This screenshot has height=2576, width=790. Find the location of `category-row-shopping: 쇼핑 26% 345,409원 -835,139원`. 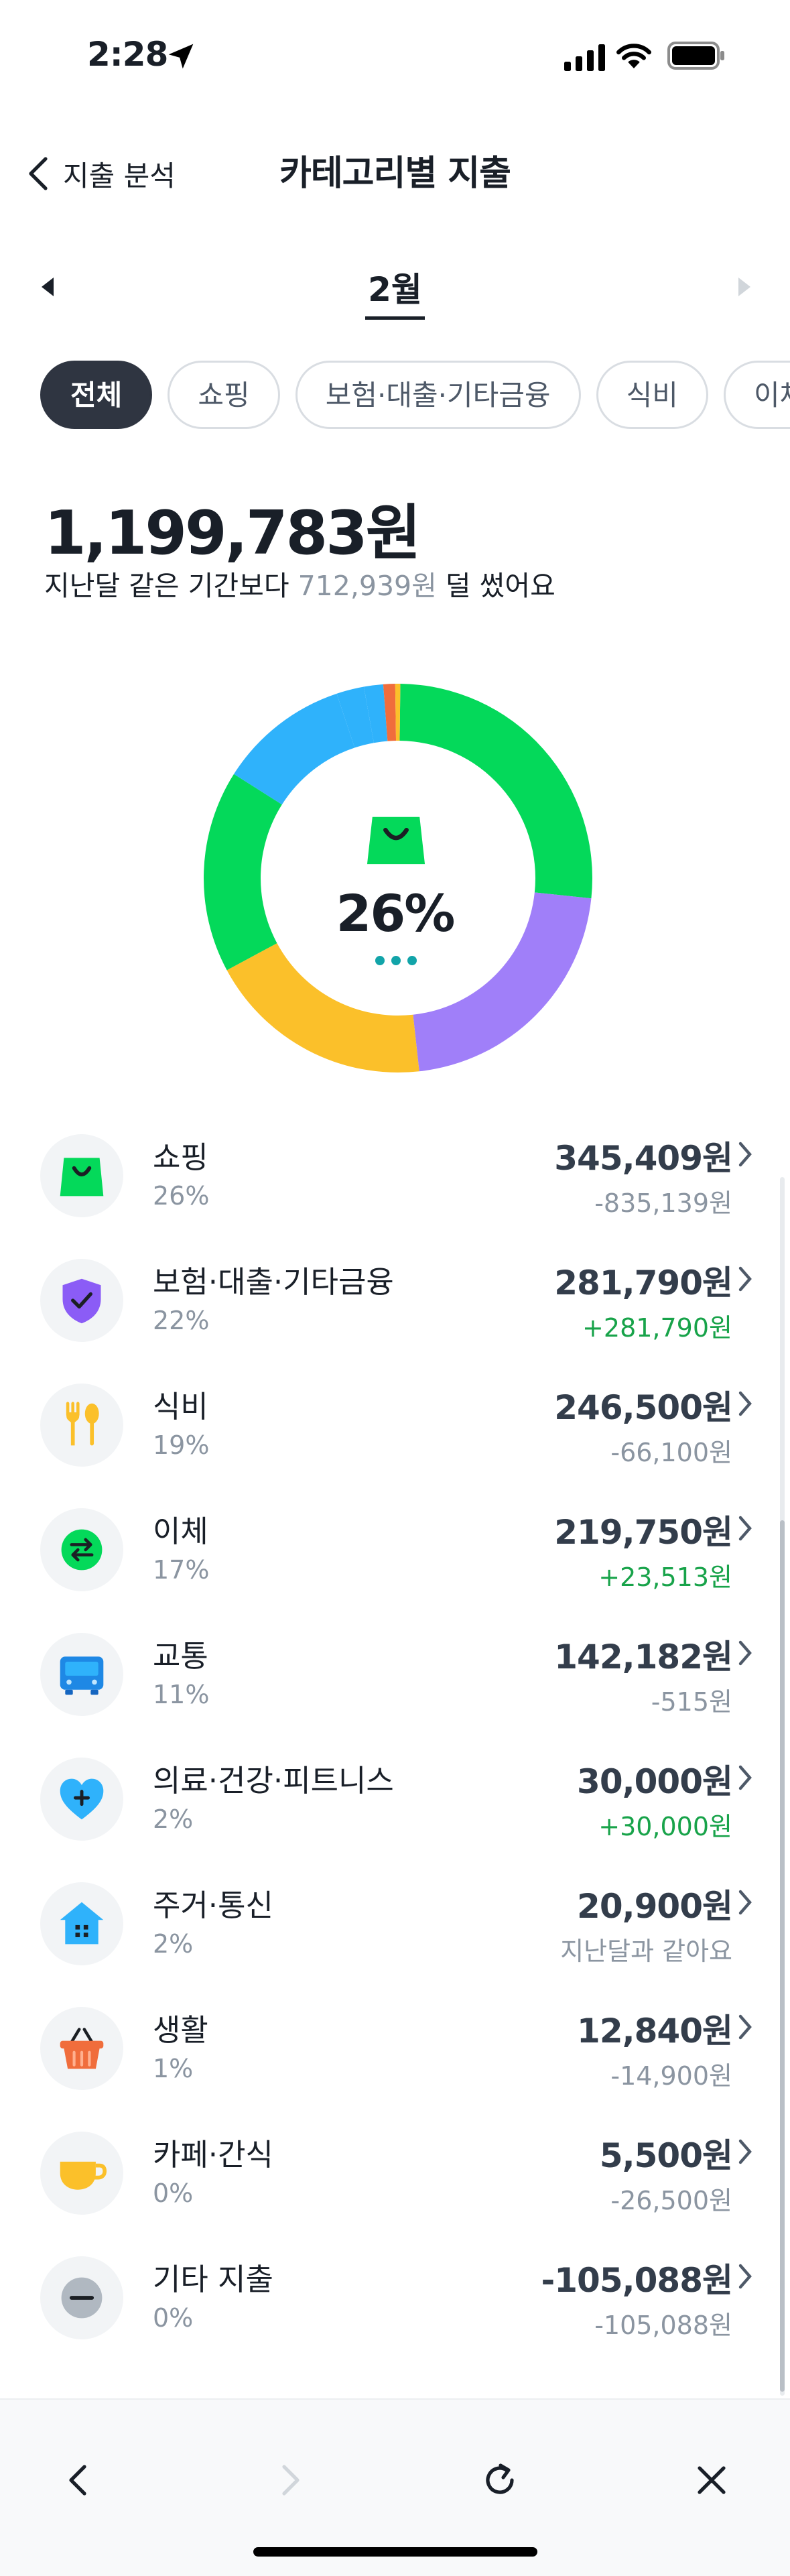

category-row-shopping: 쇼핑 26% 345,409원 -835,139원 is located at coordinates (395, 1188).